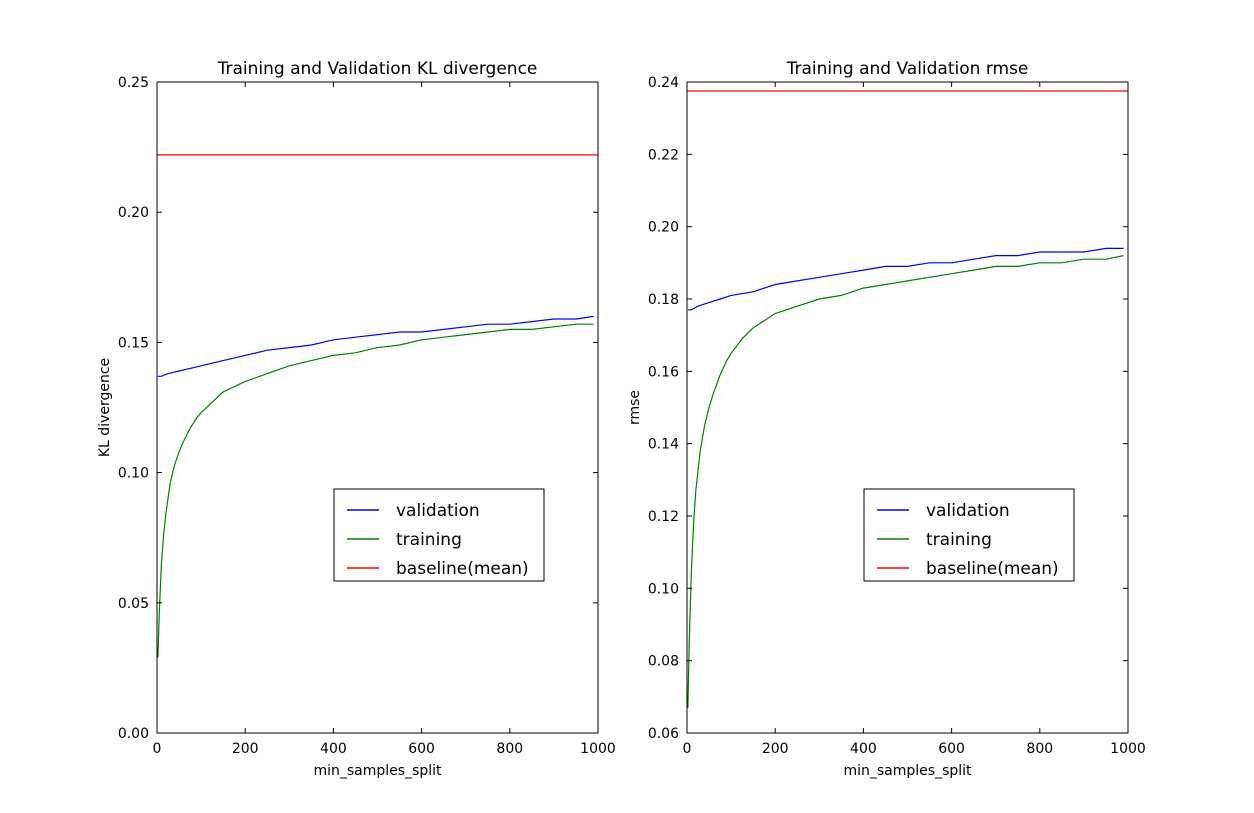 The height and width of the screenshot is (813, 1254). Describe the element at coordinates (105, 407) in the screenshot. I see `y-axis-label: KL divergence` at that location.